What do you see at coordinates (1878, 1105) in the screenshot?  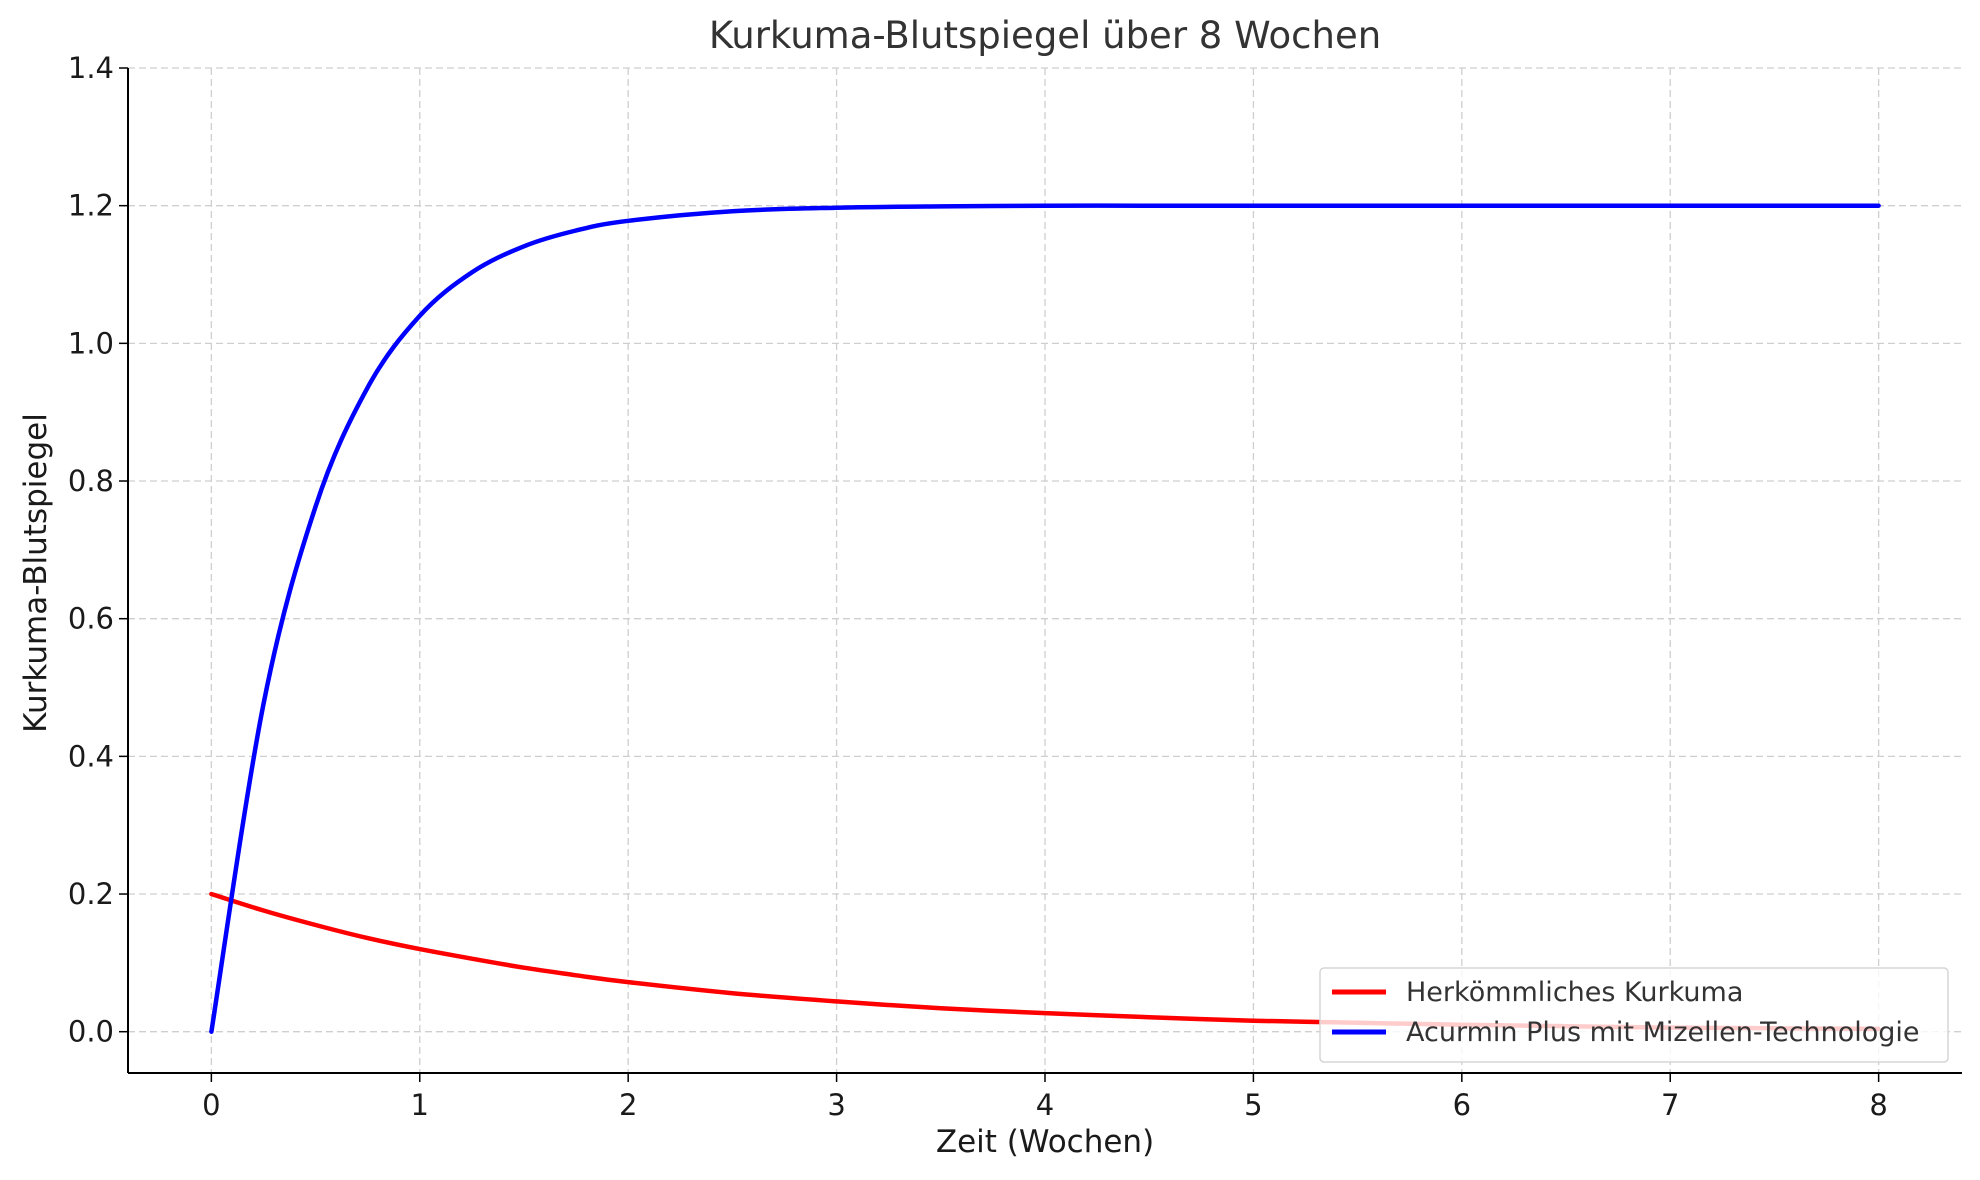 I see `x-tick-label: 8` at bounding box center [1878, 1105].